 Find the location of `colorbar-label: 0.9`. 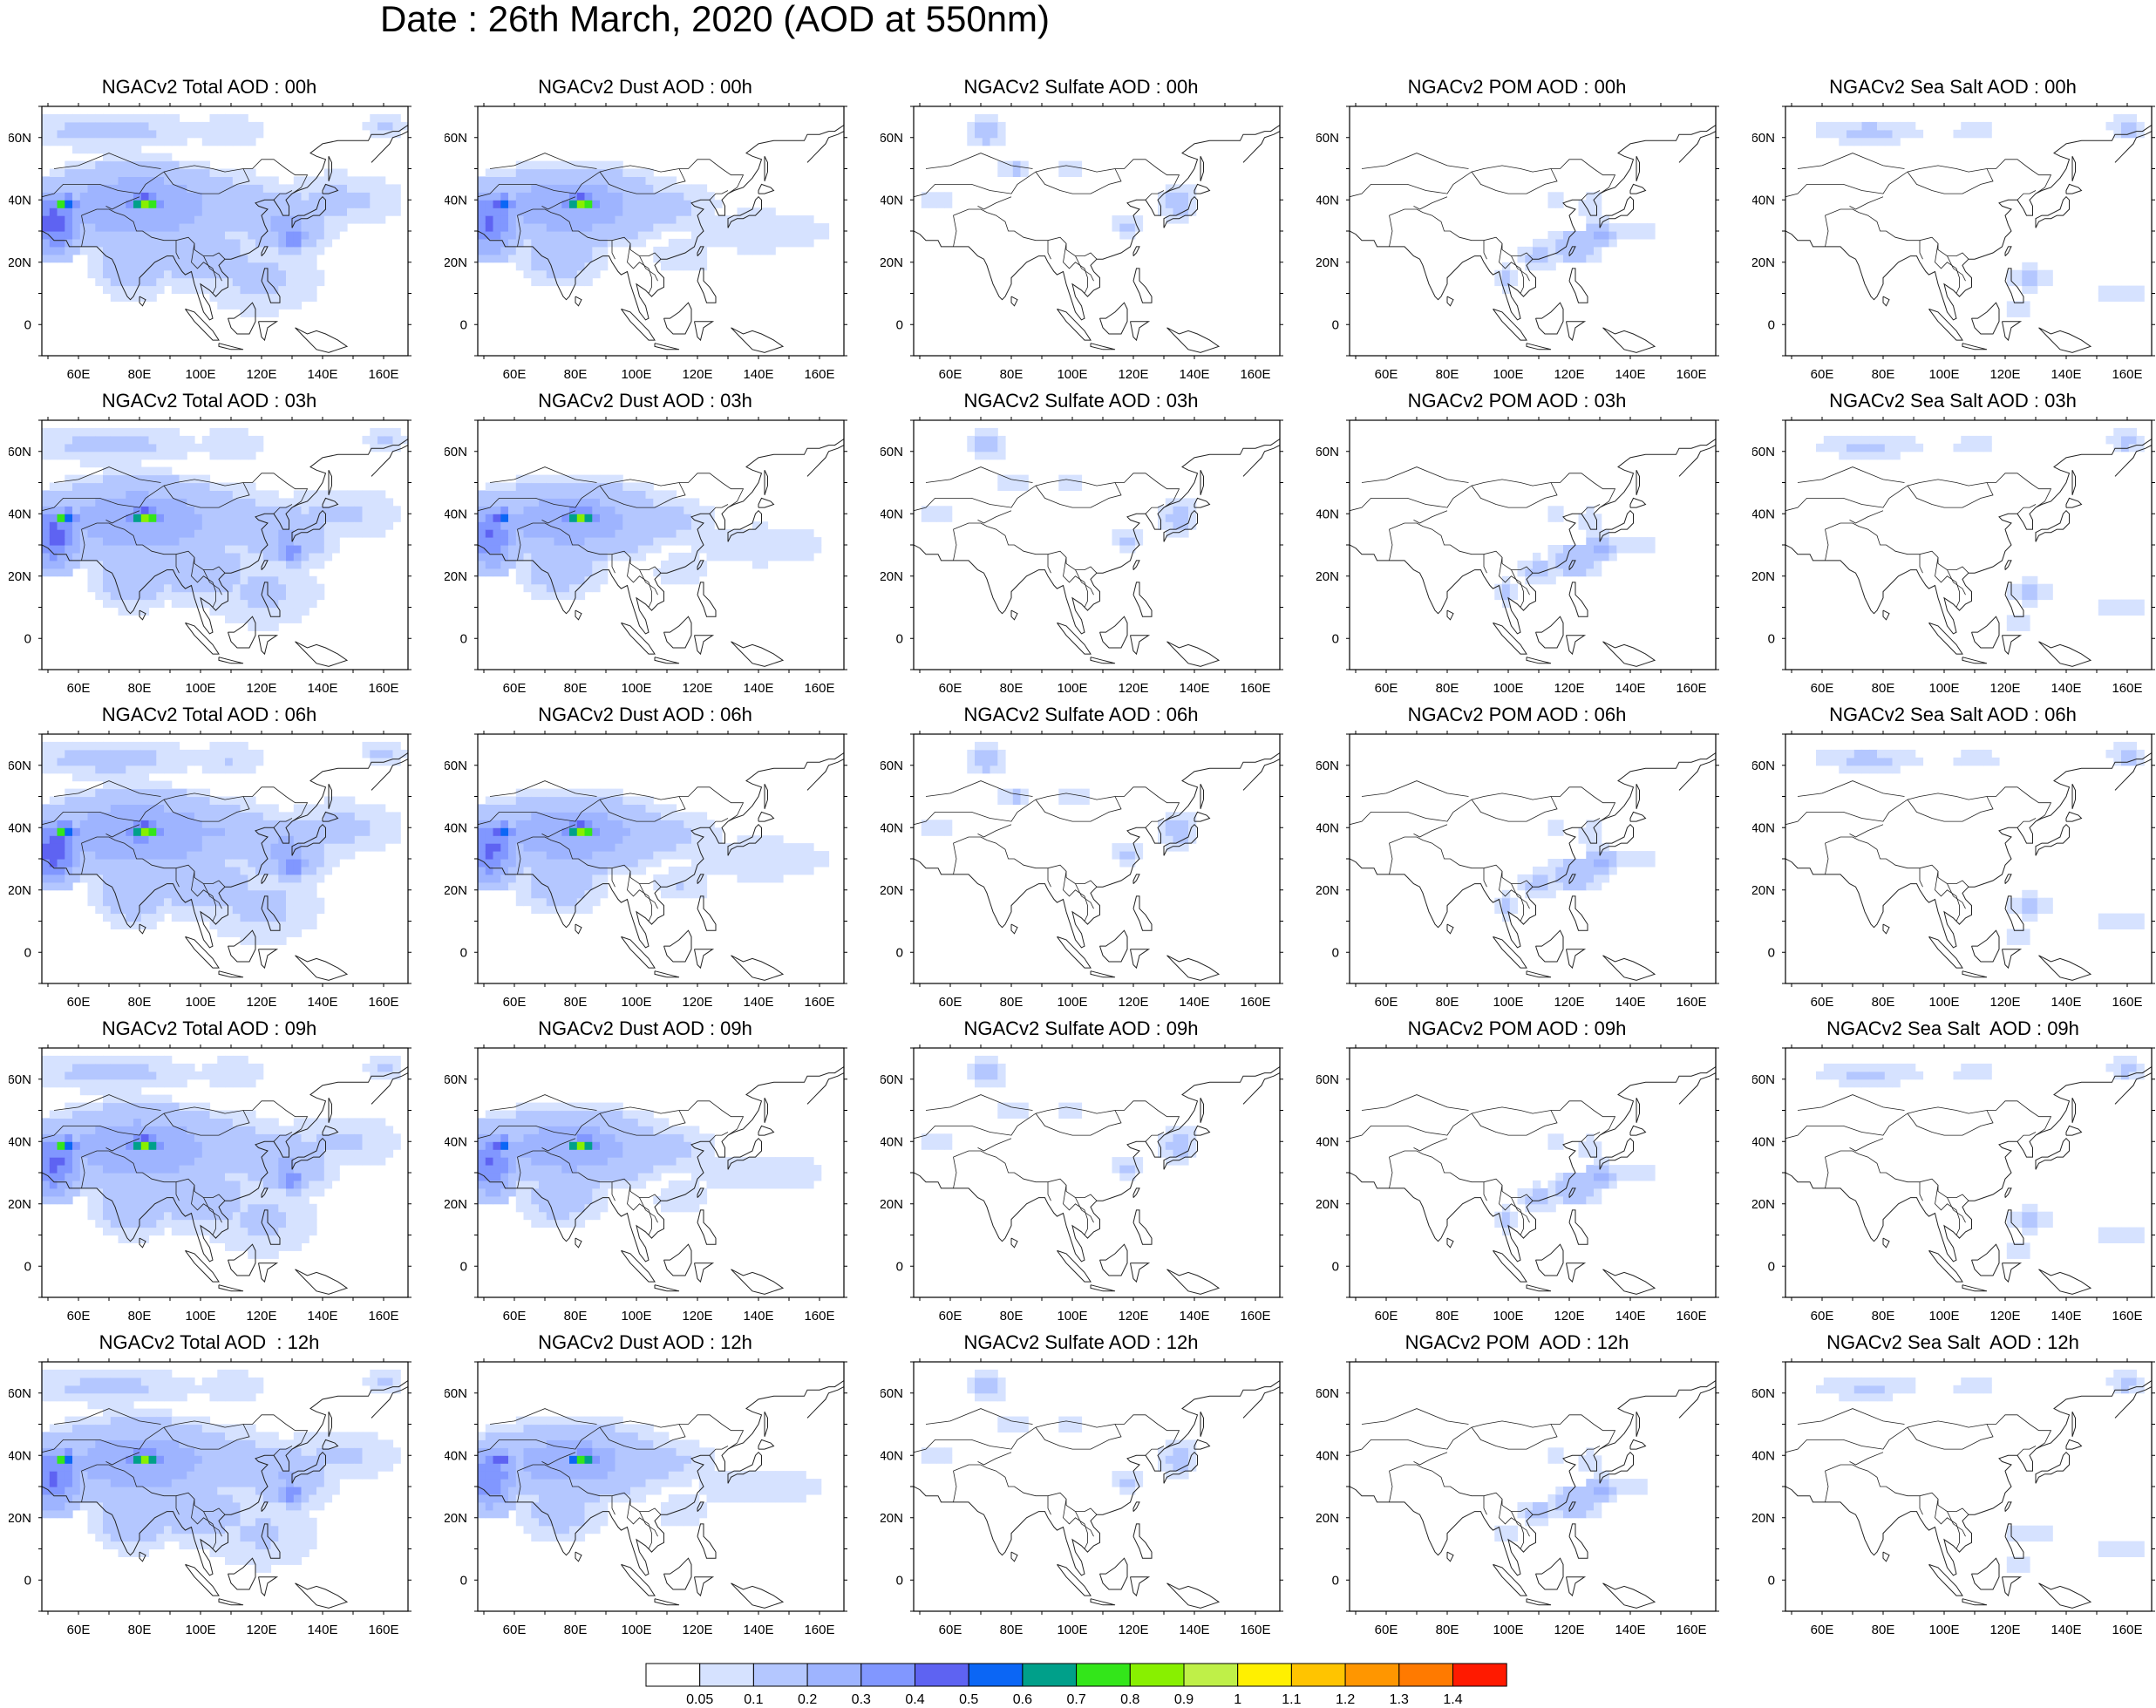

colorbar-label: 0.9 is located at coordinates (1183, 1700).